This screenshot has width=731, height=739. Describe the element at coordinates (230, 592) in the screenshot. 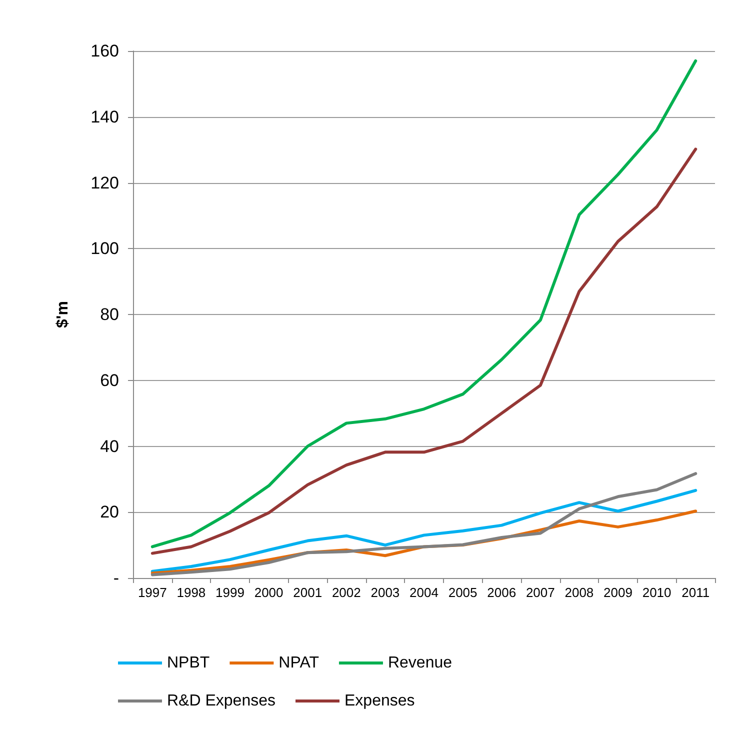

I see `x-tick-label: 1999` at that location.